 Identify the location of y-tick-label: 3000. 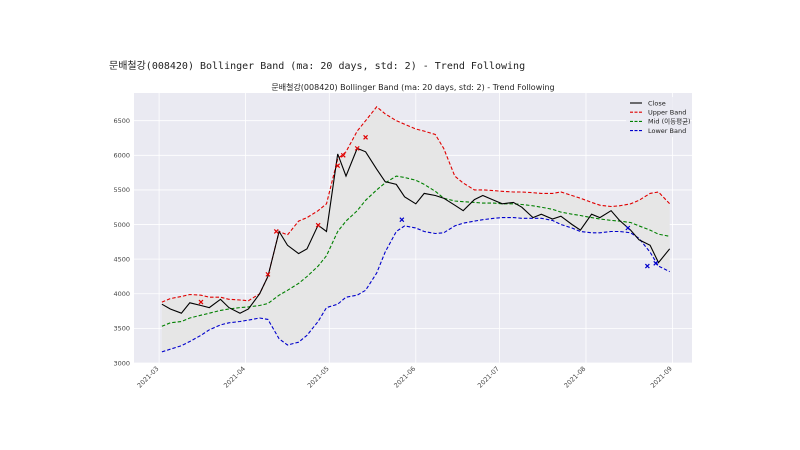
(121, 363).